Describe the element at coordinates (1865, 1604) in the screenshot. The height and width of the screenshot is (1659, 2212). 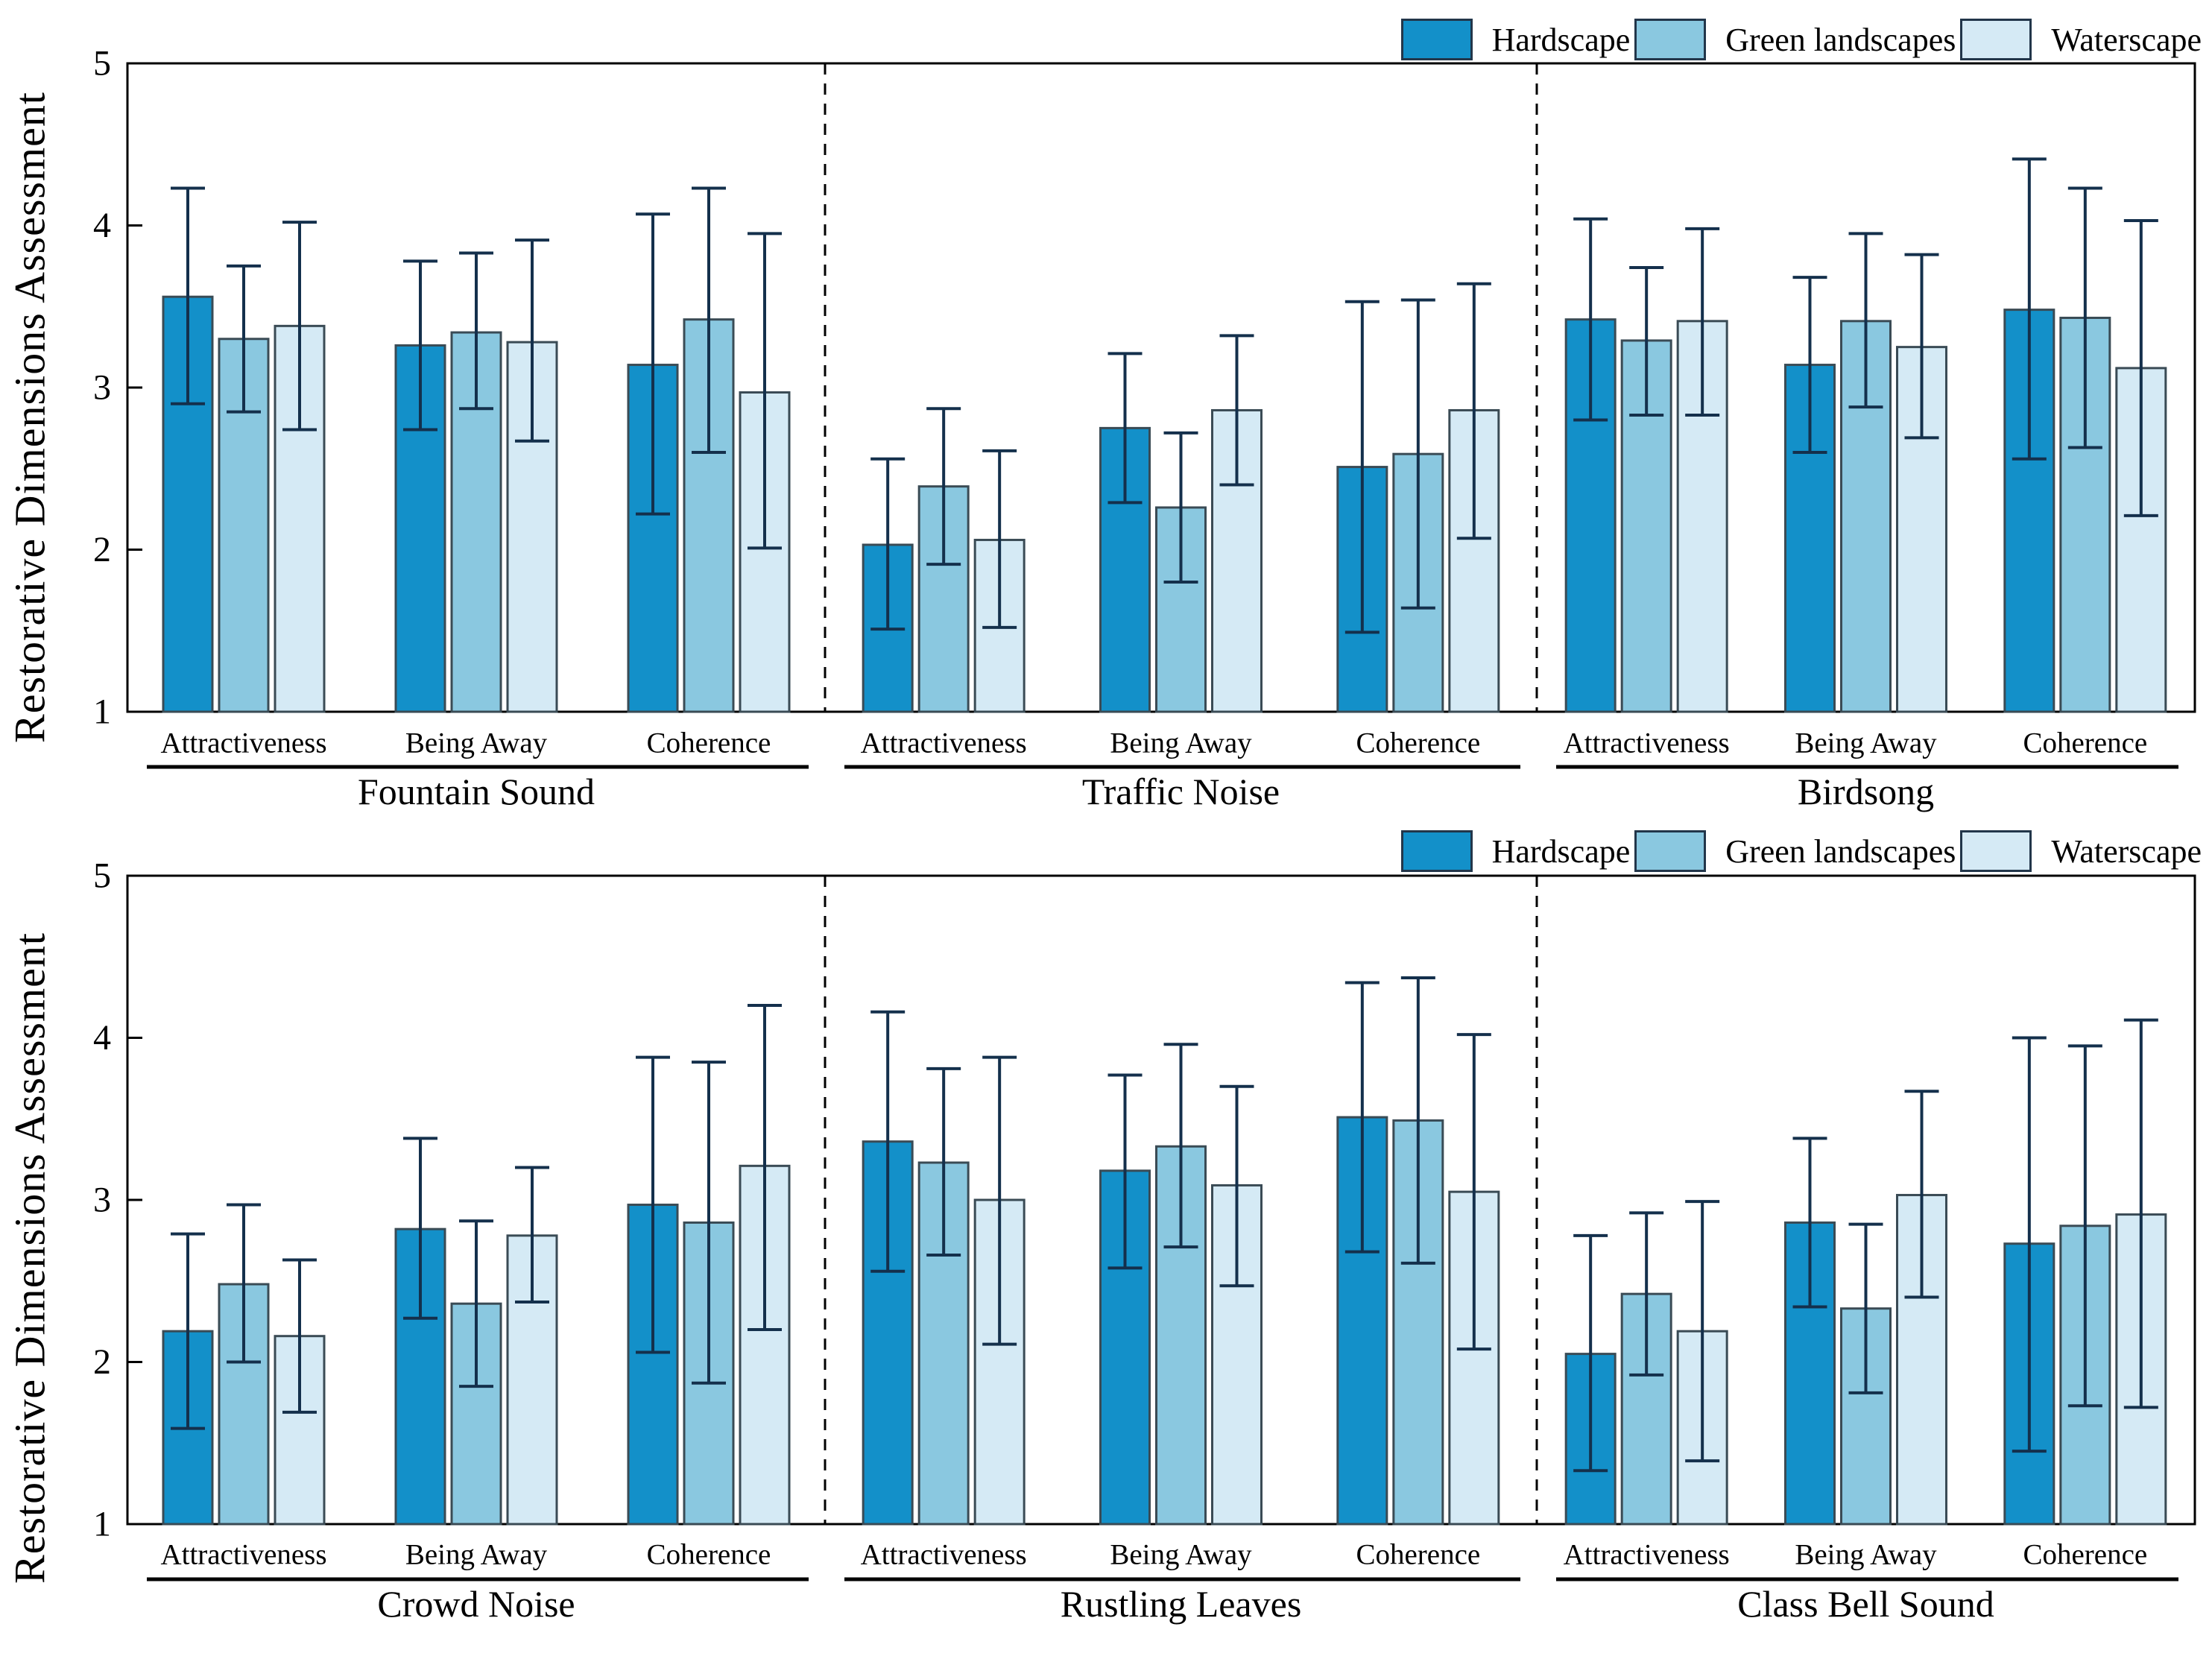
I see `section-title: Class Bell Sound` at that location.